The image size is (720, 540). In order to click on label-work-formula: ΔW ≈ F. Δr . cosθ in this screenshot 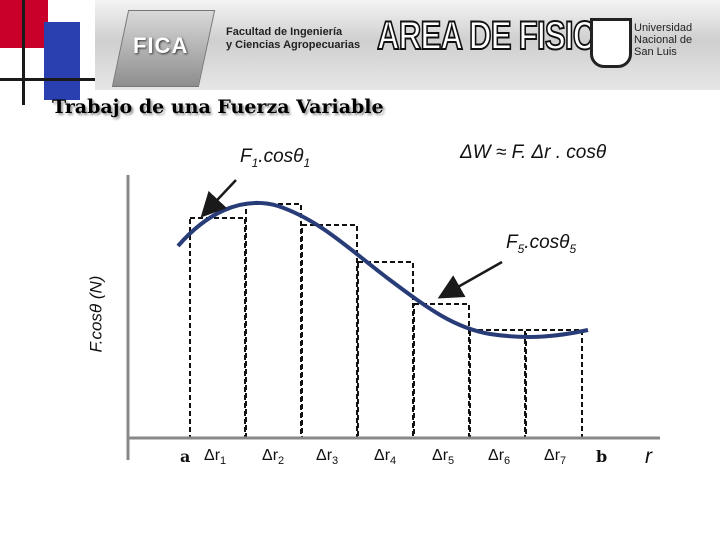, I will do `click(533, 152)`.